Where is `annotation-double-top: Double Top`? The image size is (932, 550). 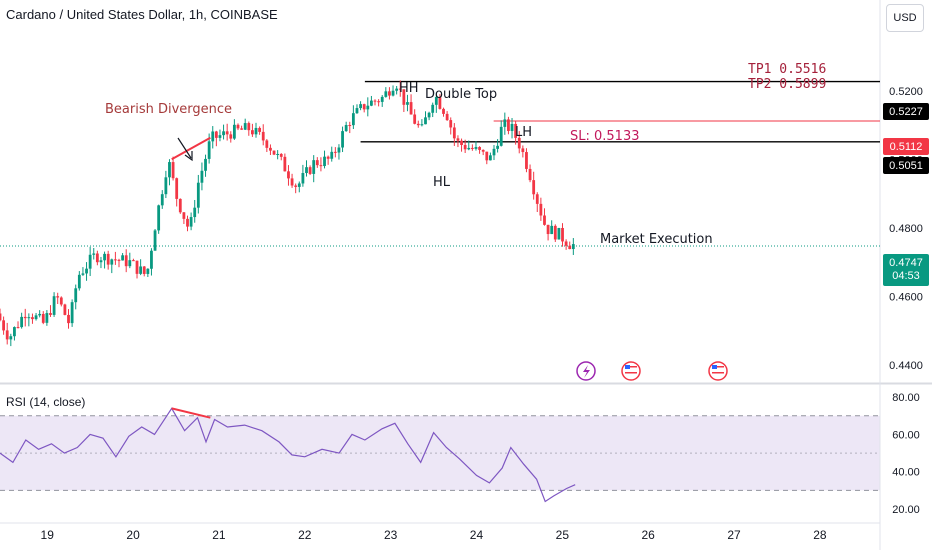
annotation-double-top: Double Top is located at coordinates (461, 94).